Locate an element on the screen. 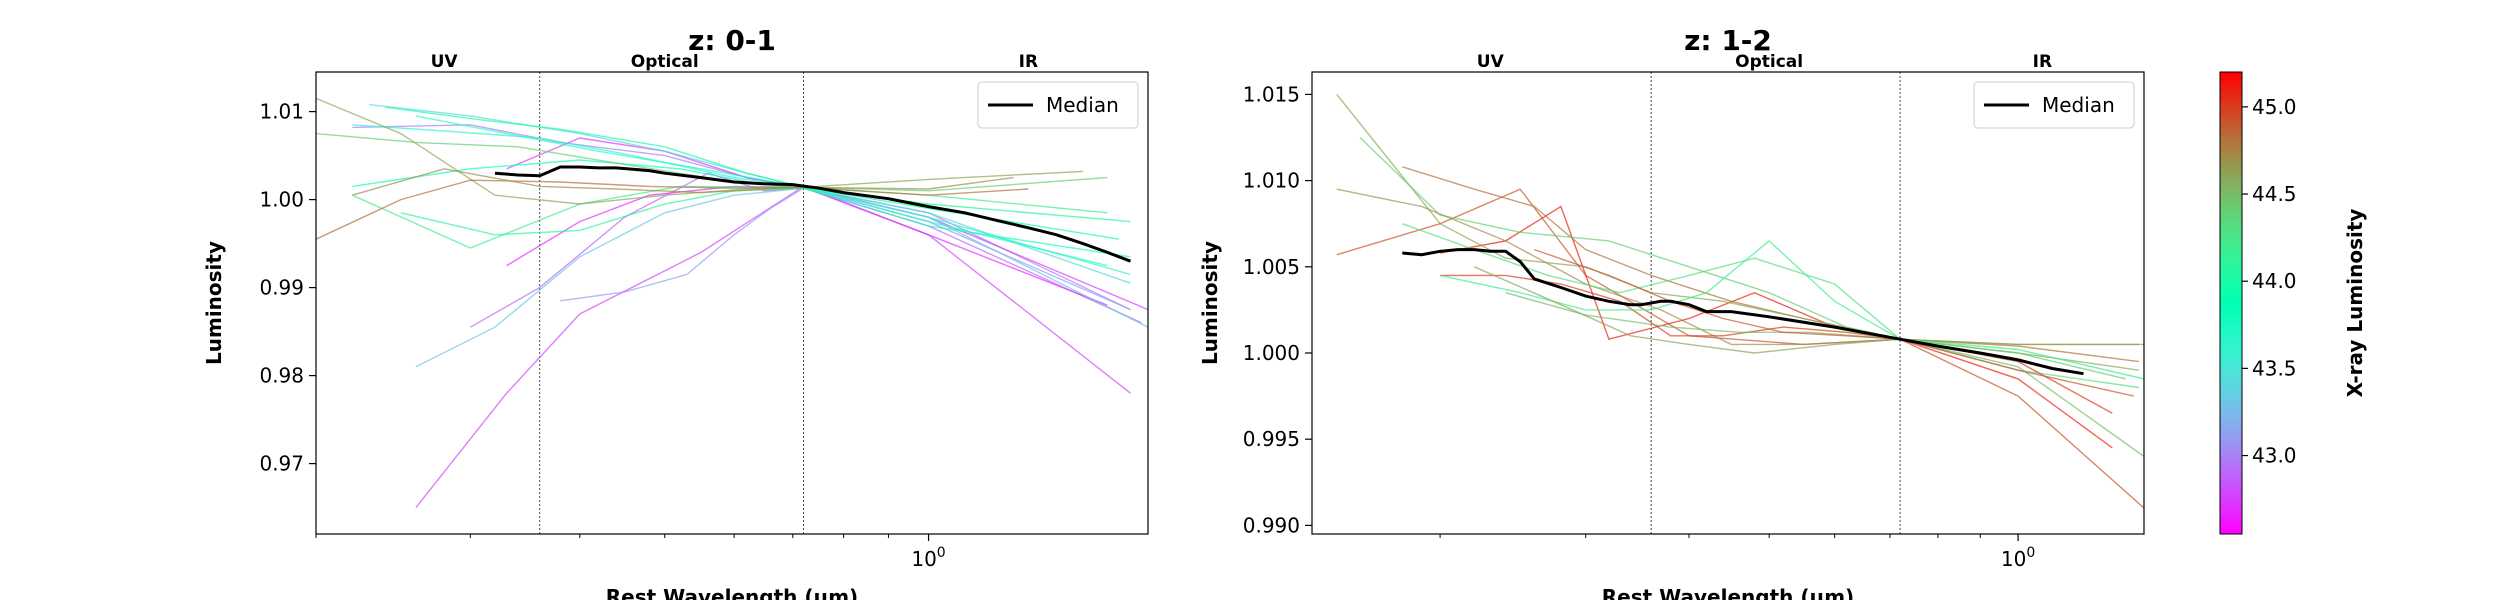 Image resolution: width=2500 pixels, height=600 pixels. chart-title: z: 0-1 is located at coordinates (732, 40).